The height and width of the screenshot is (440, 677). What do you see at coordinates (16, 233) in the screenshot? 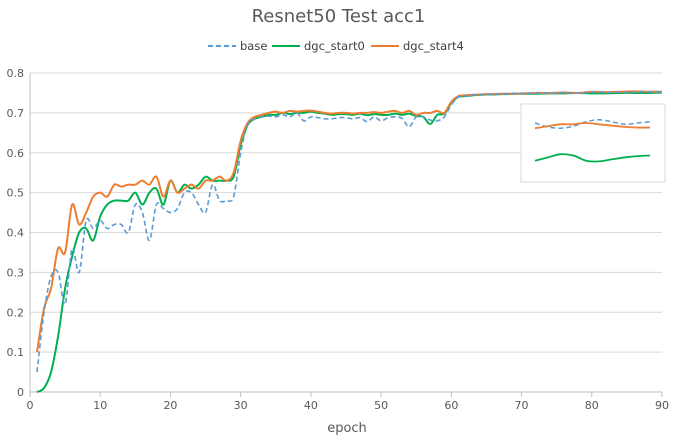
I see `y-tick-label: 0.4` at bounding box center [16, 233].